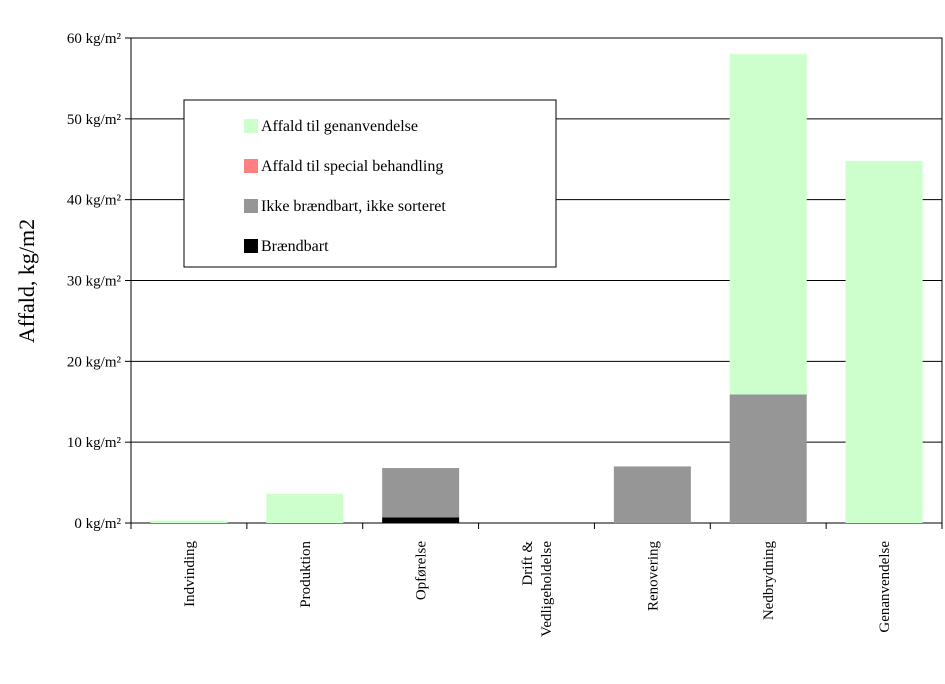 This screenshot has height=684, width=945. Describe the element at coordinates (653, 576) in the screenshot. I see `category-label: Renovering` at that location.